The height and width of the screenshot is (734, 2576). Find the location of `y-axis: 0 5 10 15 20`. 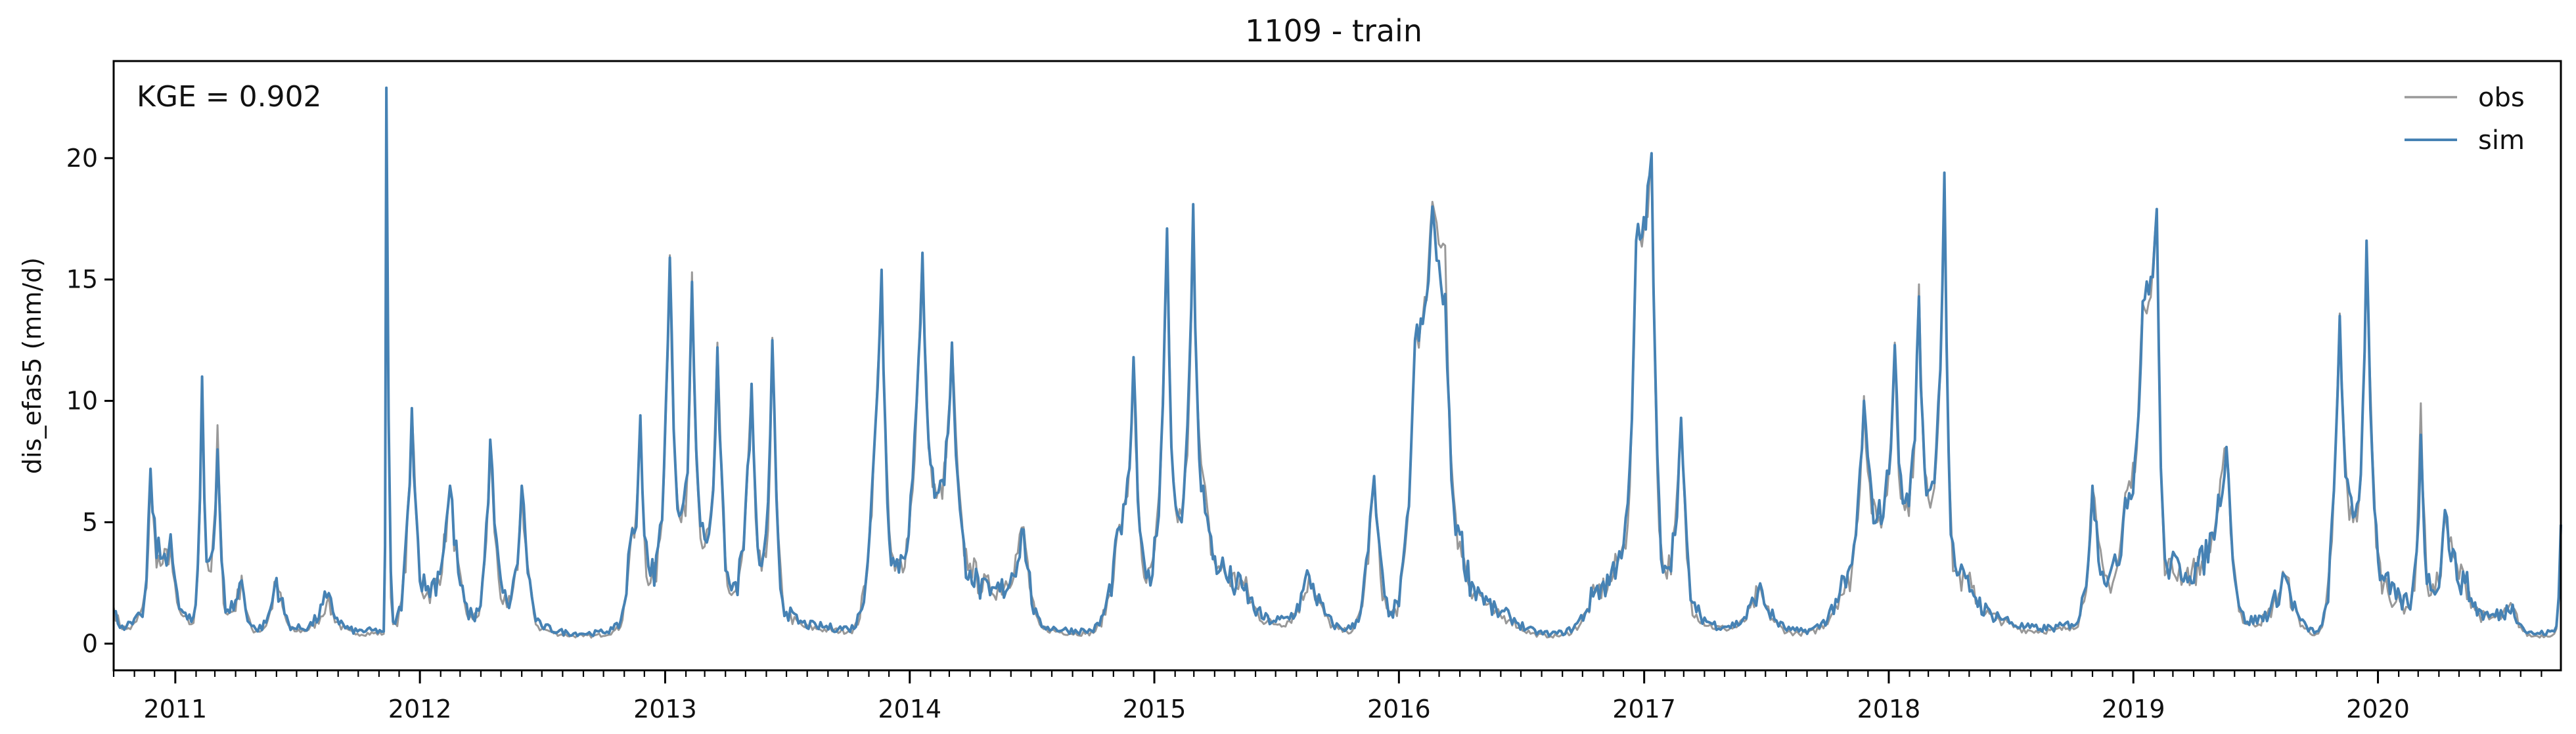

y-axis: 0 5 10 15 20 is located at coordinates (90, 401).